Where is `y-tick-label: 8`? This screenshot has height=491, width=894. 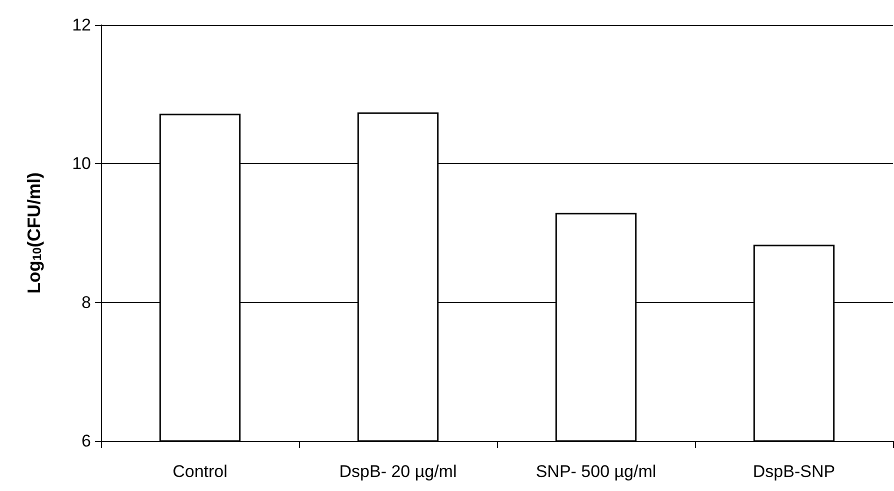 y-tick-label: 8 is located at coordinates (86, 302).